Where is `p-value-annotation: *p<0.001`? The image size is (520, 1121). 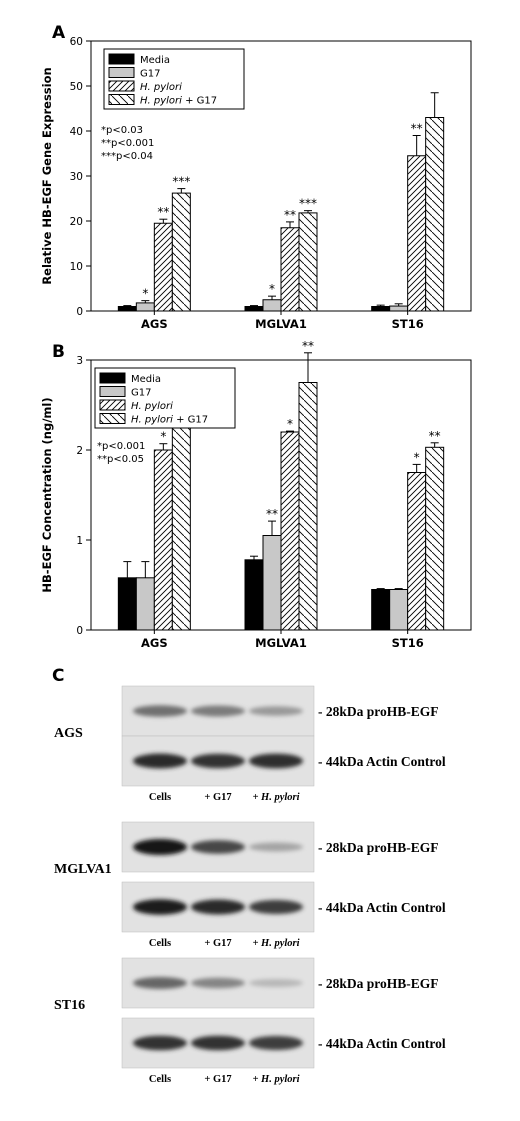 p-value-annotation: *p<0.001 is located at coordinates (121, 446).